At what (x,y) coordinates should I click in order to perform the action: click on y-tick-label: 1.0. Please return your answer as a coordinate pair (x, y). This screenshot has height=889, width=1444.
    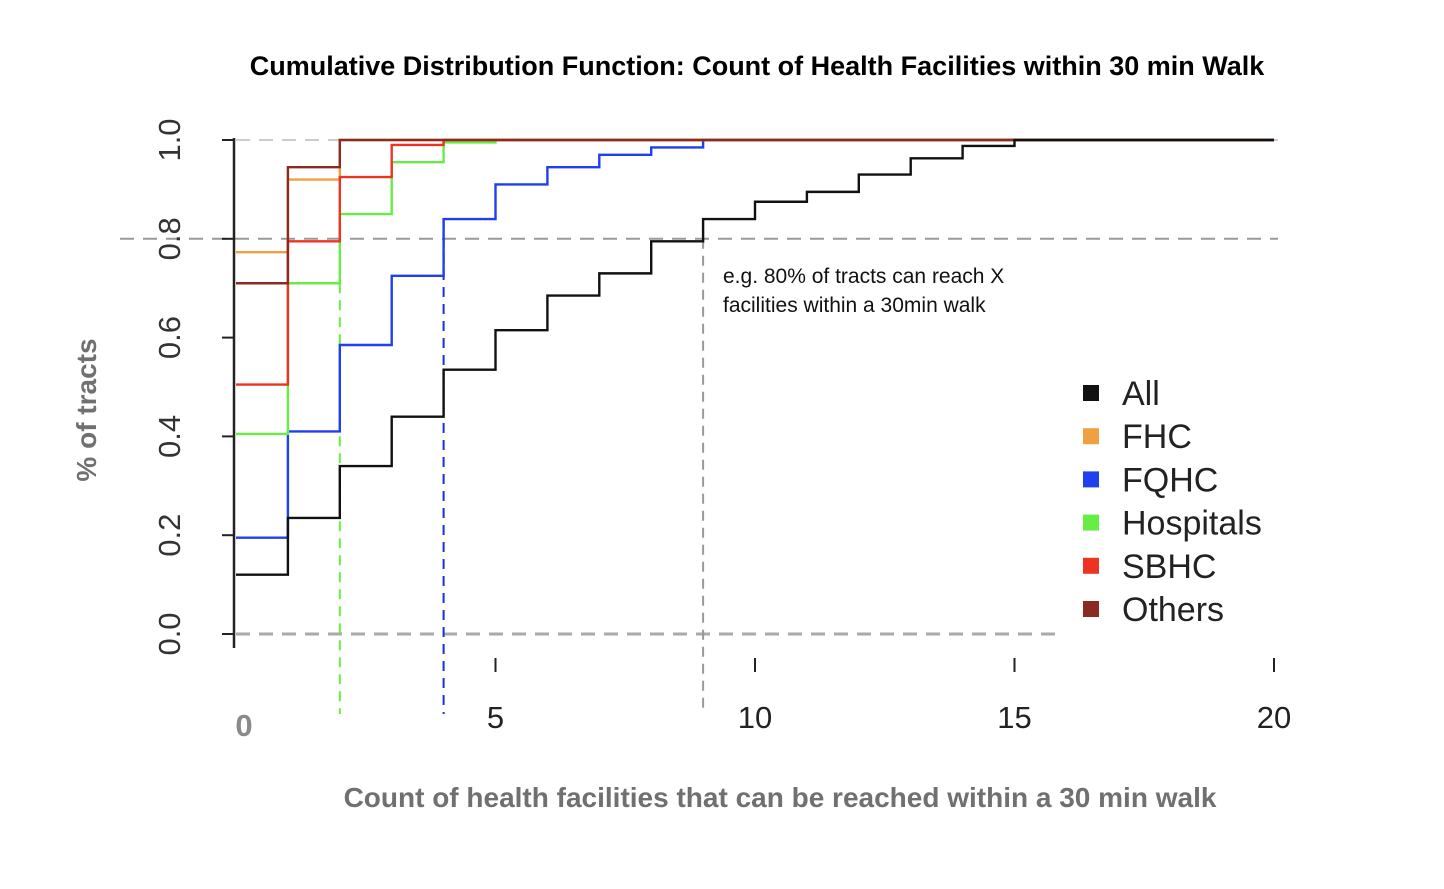
    Looking at the image, I should click on (169, 139).